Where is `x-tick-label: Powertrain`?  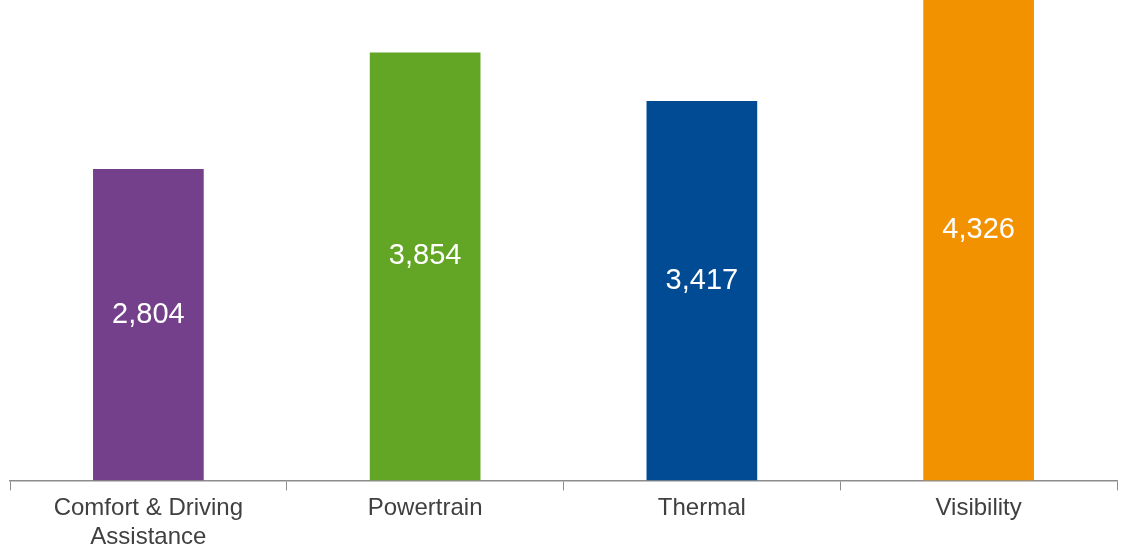
x-tick-label: Powertrain is located at coordinates (425, 507).